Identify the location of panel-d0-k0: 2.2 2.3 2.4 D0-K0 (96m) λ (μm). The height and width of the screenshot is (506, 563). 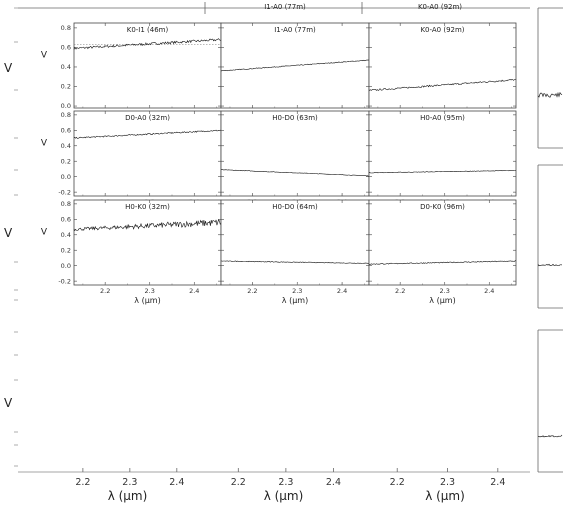
(442, 252).